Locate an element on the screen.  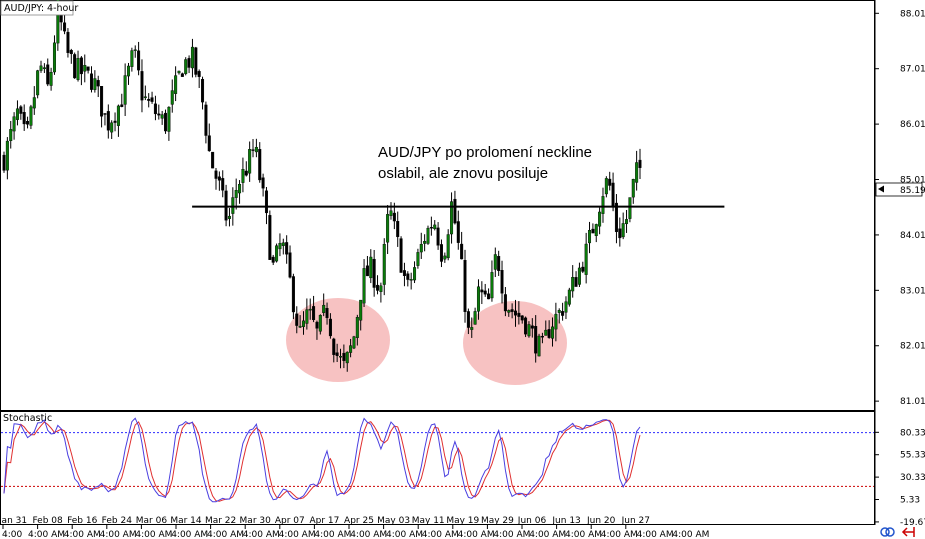
left-bottom-highlight is located at coordinates (338, 340).